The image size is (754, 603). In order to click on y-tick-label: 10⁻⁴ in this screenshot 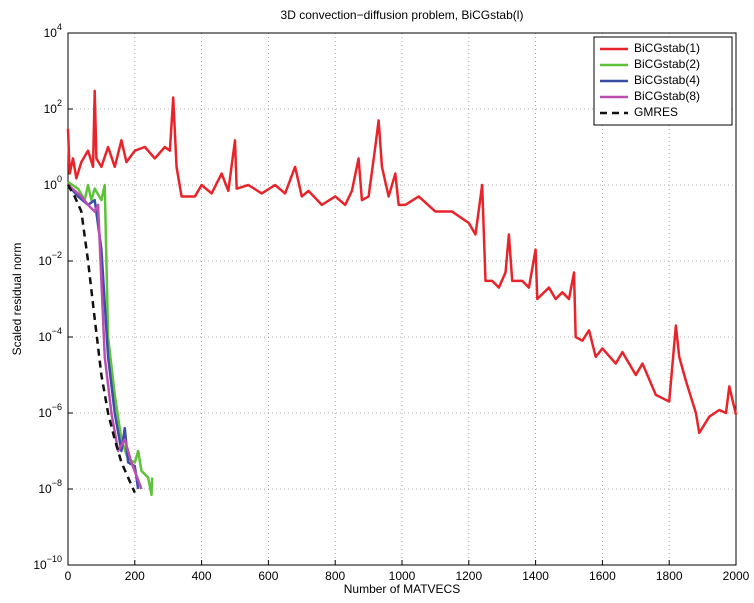, I will do `click(50, 335)`.